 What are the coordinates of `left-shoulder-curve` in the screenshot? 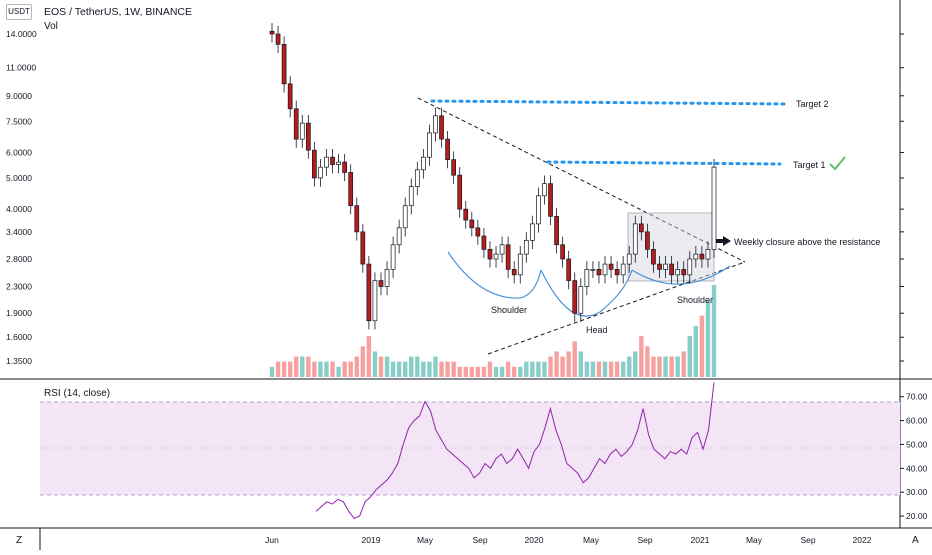 It's located at (494, 275).